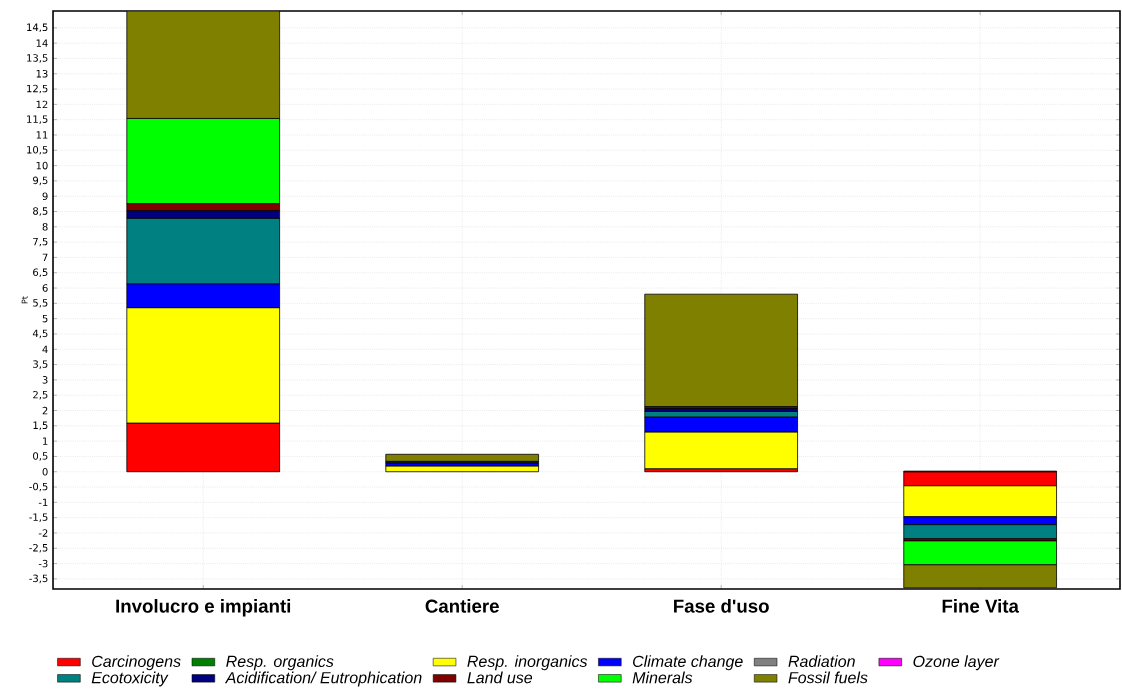  What do you see at coordinates (40, 181) in the screenshot?
I see `y-tick-label: 9,5` at bounding box center [40, 181].